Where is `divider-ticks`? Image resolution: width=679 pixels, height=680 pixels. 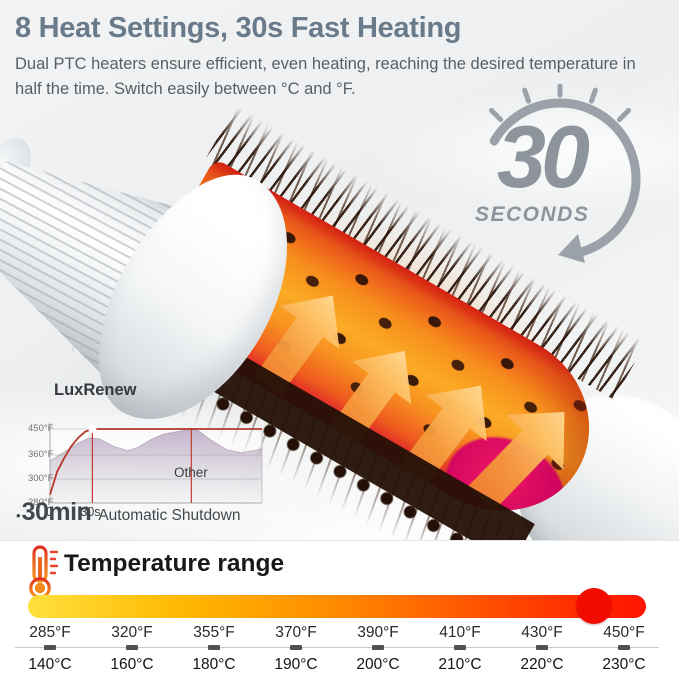 divider-ticks is located at coordinates (337, 647).